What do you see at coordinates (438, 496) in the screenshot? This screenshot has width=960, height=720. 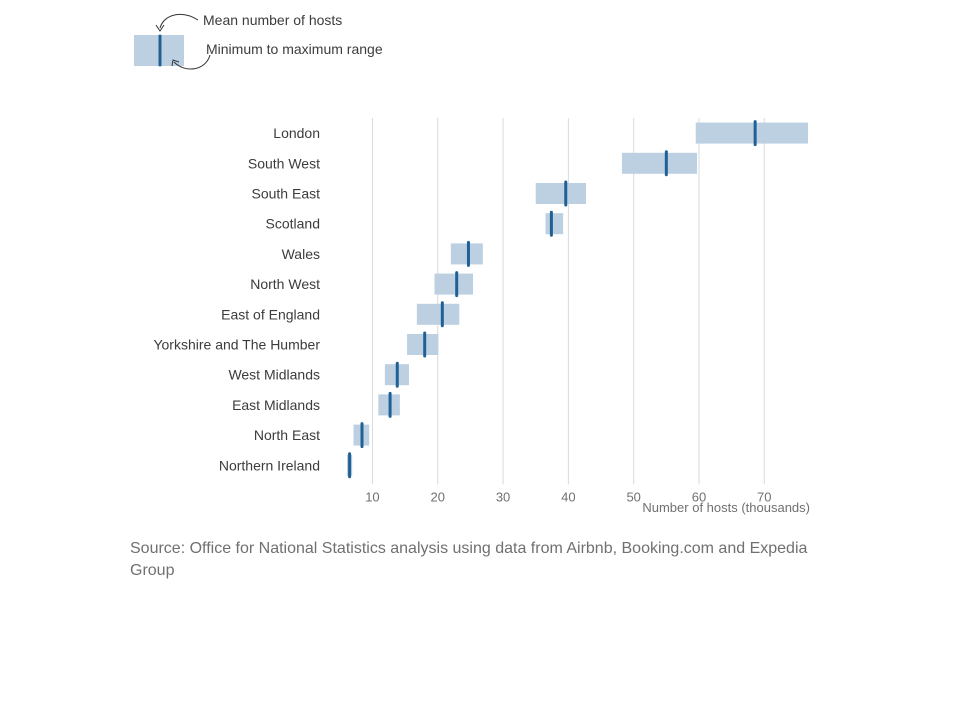 I see `x-tick-label: 20` at bounding box center [438, 496].